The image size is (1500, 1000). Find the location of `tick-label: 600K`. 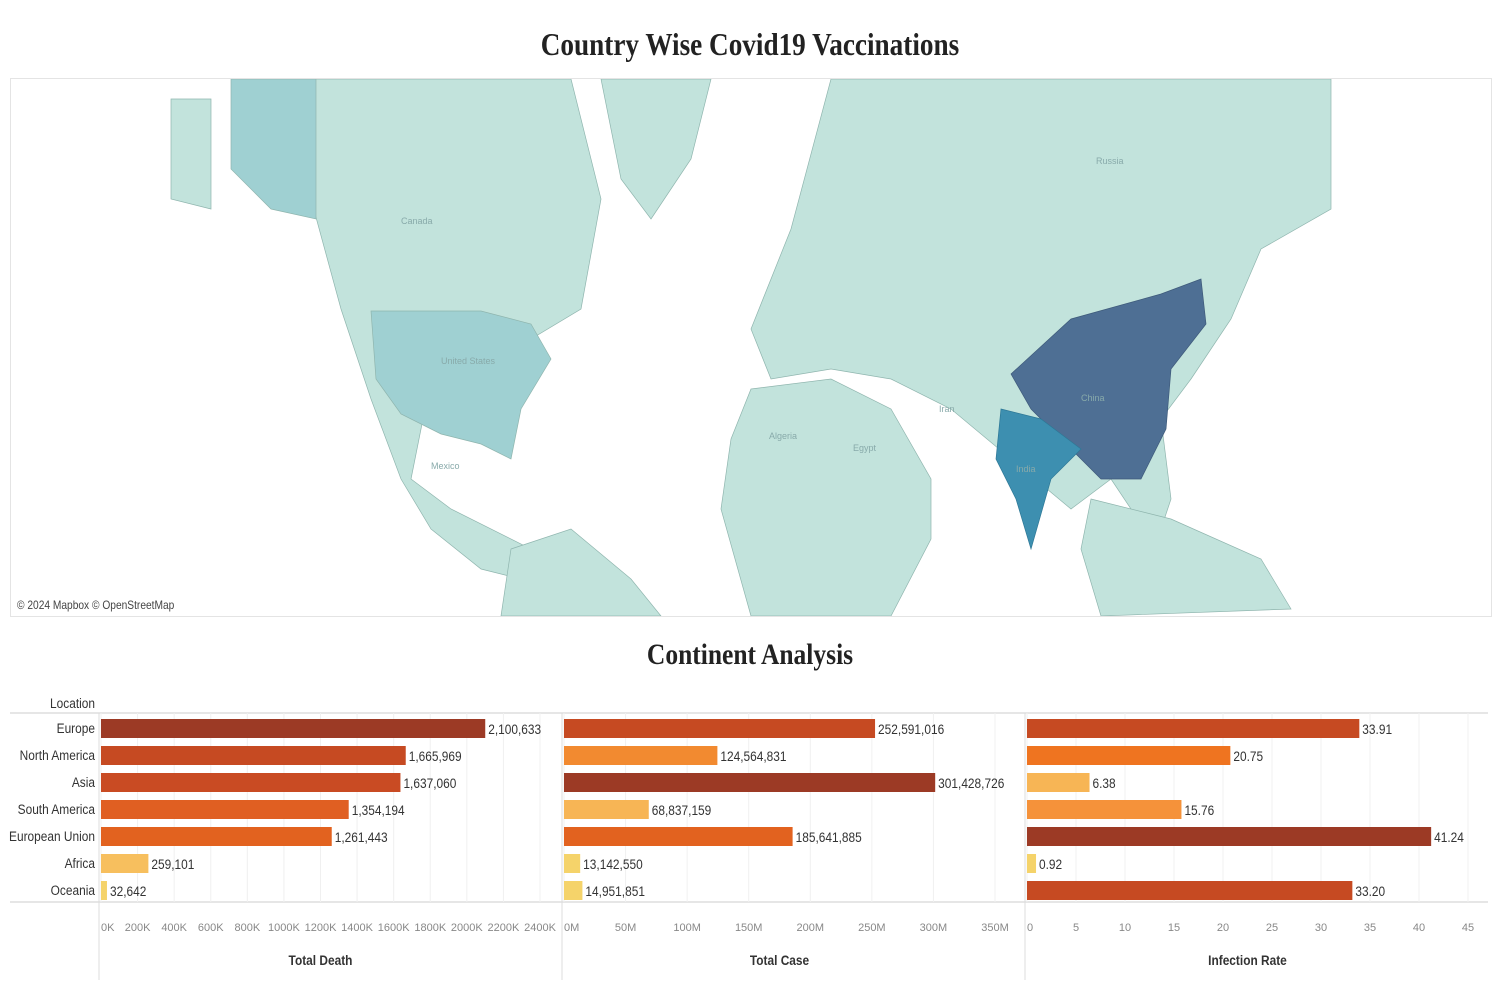

tick-label: 600K is located at coordinates (211, 928).